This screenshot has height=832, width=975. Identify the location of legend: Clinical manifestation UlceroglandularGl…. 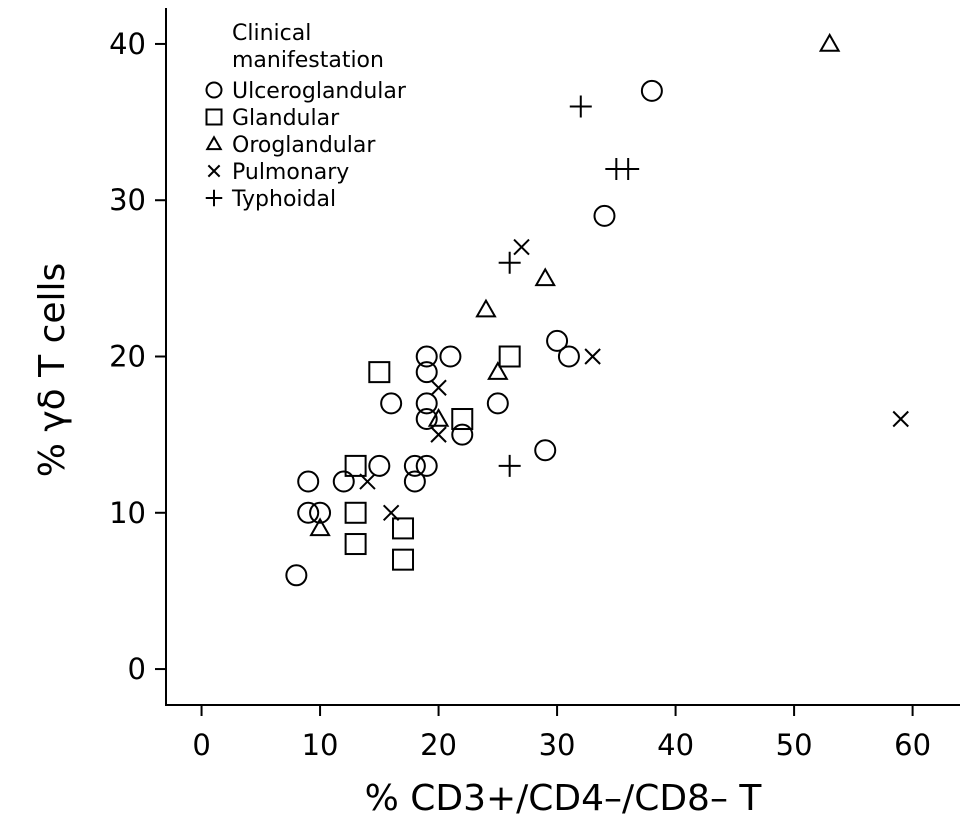
(306, 116).